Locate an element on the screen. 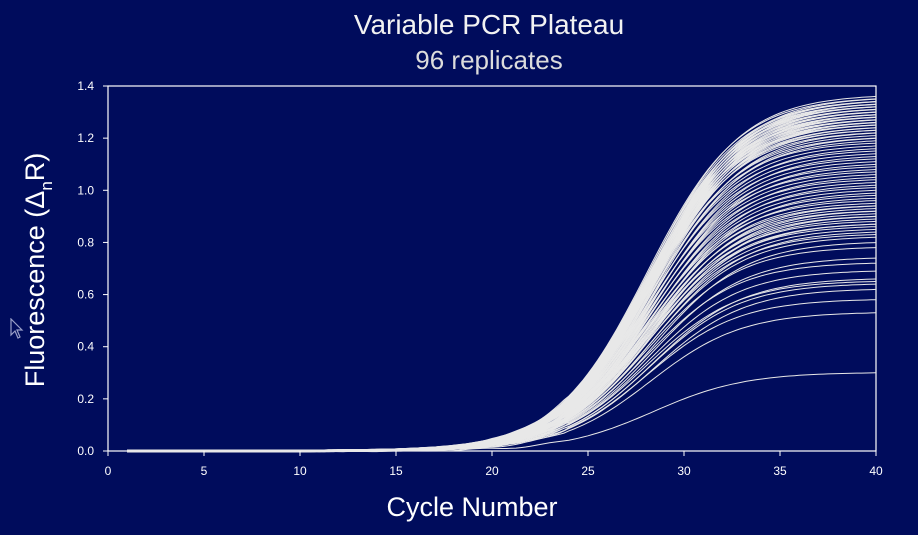 The image size is (918, 535). x-tick-label: 25 is located at coordinates (588, 471).